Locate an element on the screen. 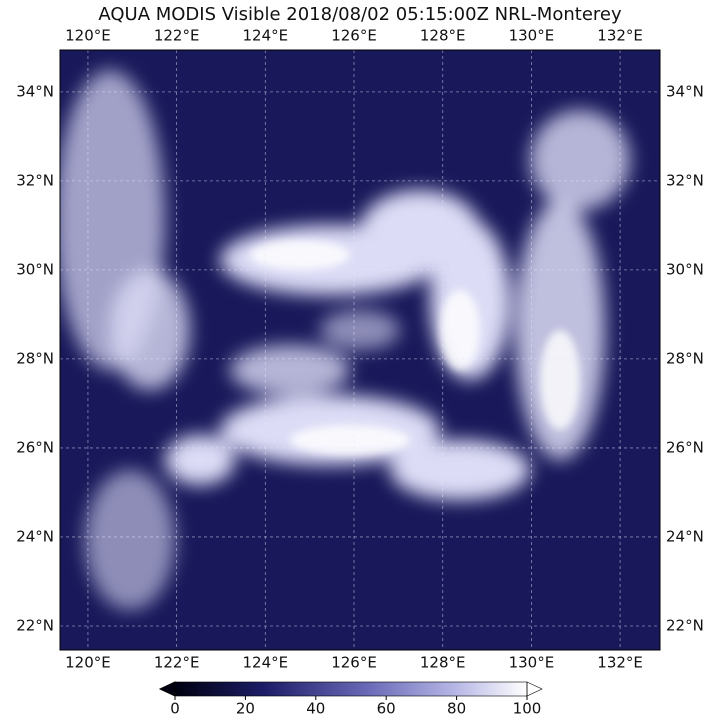  colorbar-frame is located at coordinates (351, 689).